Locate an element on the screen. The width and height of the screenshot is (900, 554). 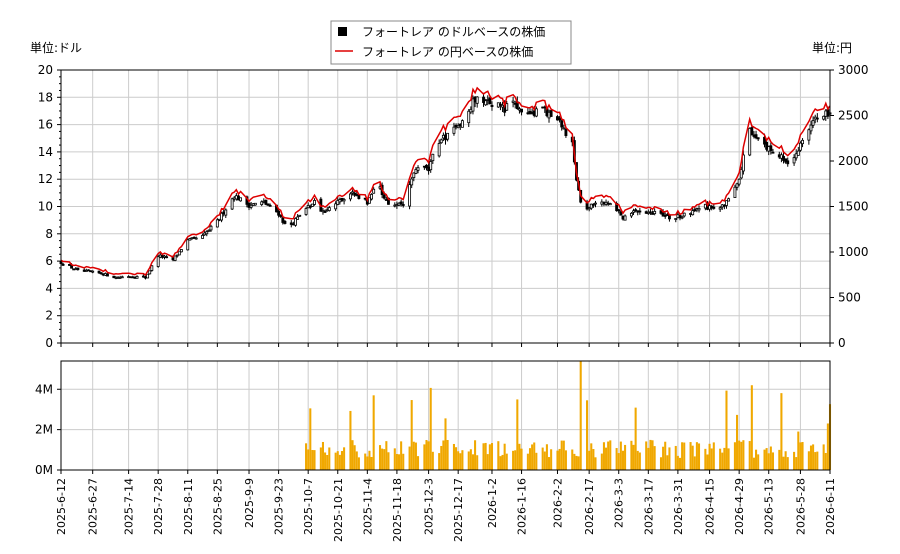
x-tick-label: 2025-6-12 is located at coordinates (61, 506).